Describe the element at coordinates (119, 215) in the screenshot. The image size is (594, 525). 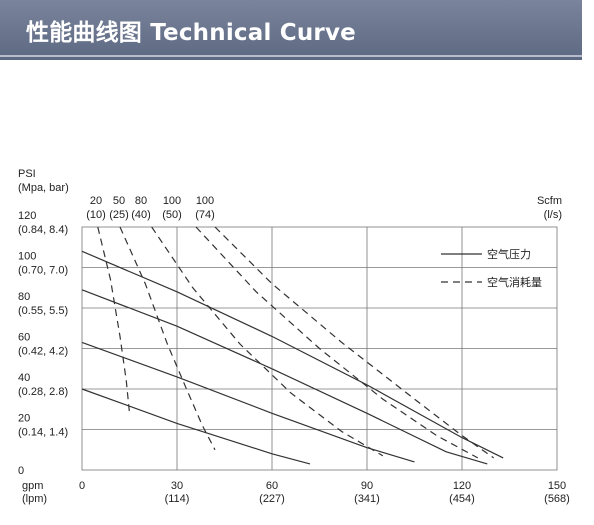
I see `air-scale-tick-sub-label: (25)` at that location.